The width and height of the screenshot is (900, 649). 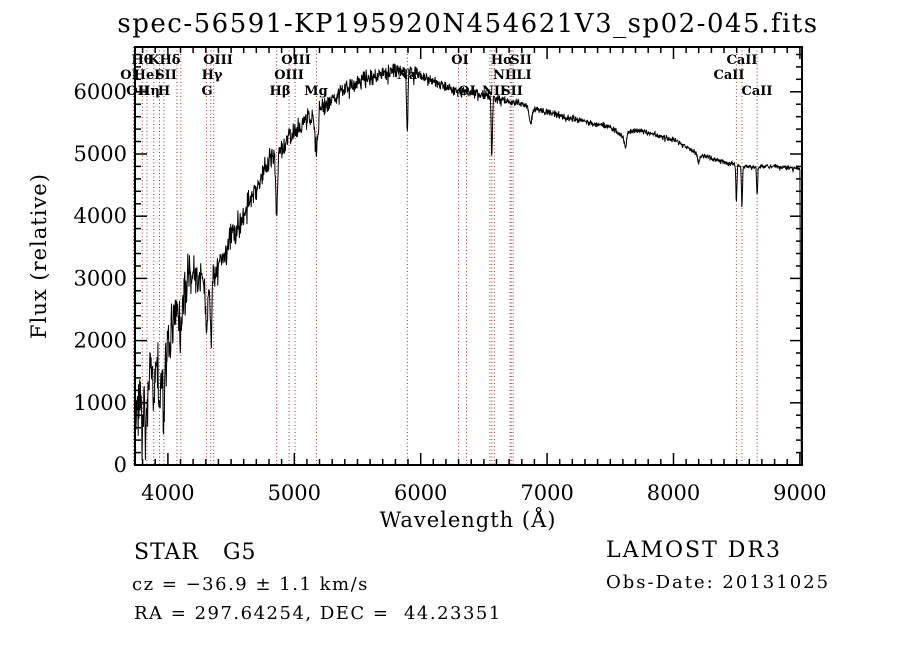 What do you see at coordinates (523, 75) in the screenshot?
I see `spectral-line-label: LI` at bounding box center [523, 75].